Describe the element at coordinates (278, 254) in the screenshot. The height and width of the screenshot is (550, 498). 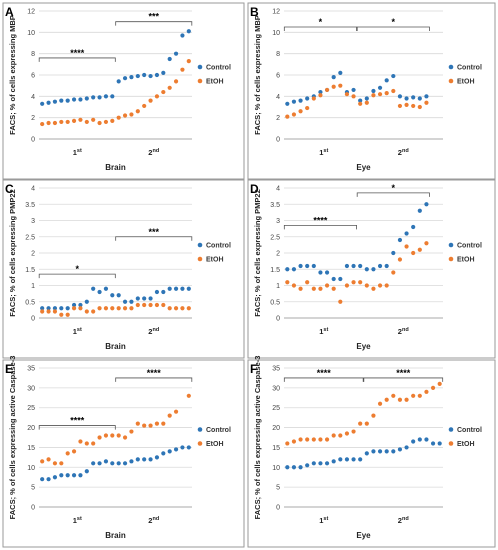
I see `y-tick-label: 2` at that location.